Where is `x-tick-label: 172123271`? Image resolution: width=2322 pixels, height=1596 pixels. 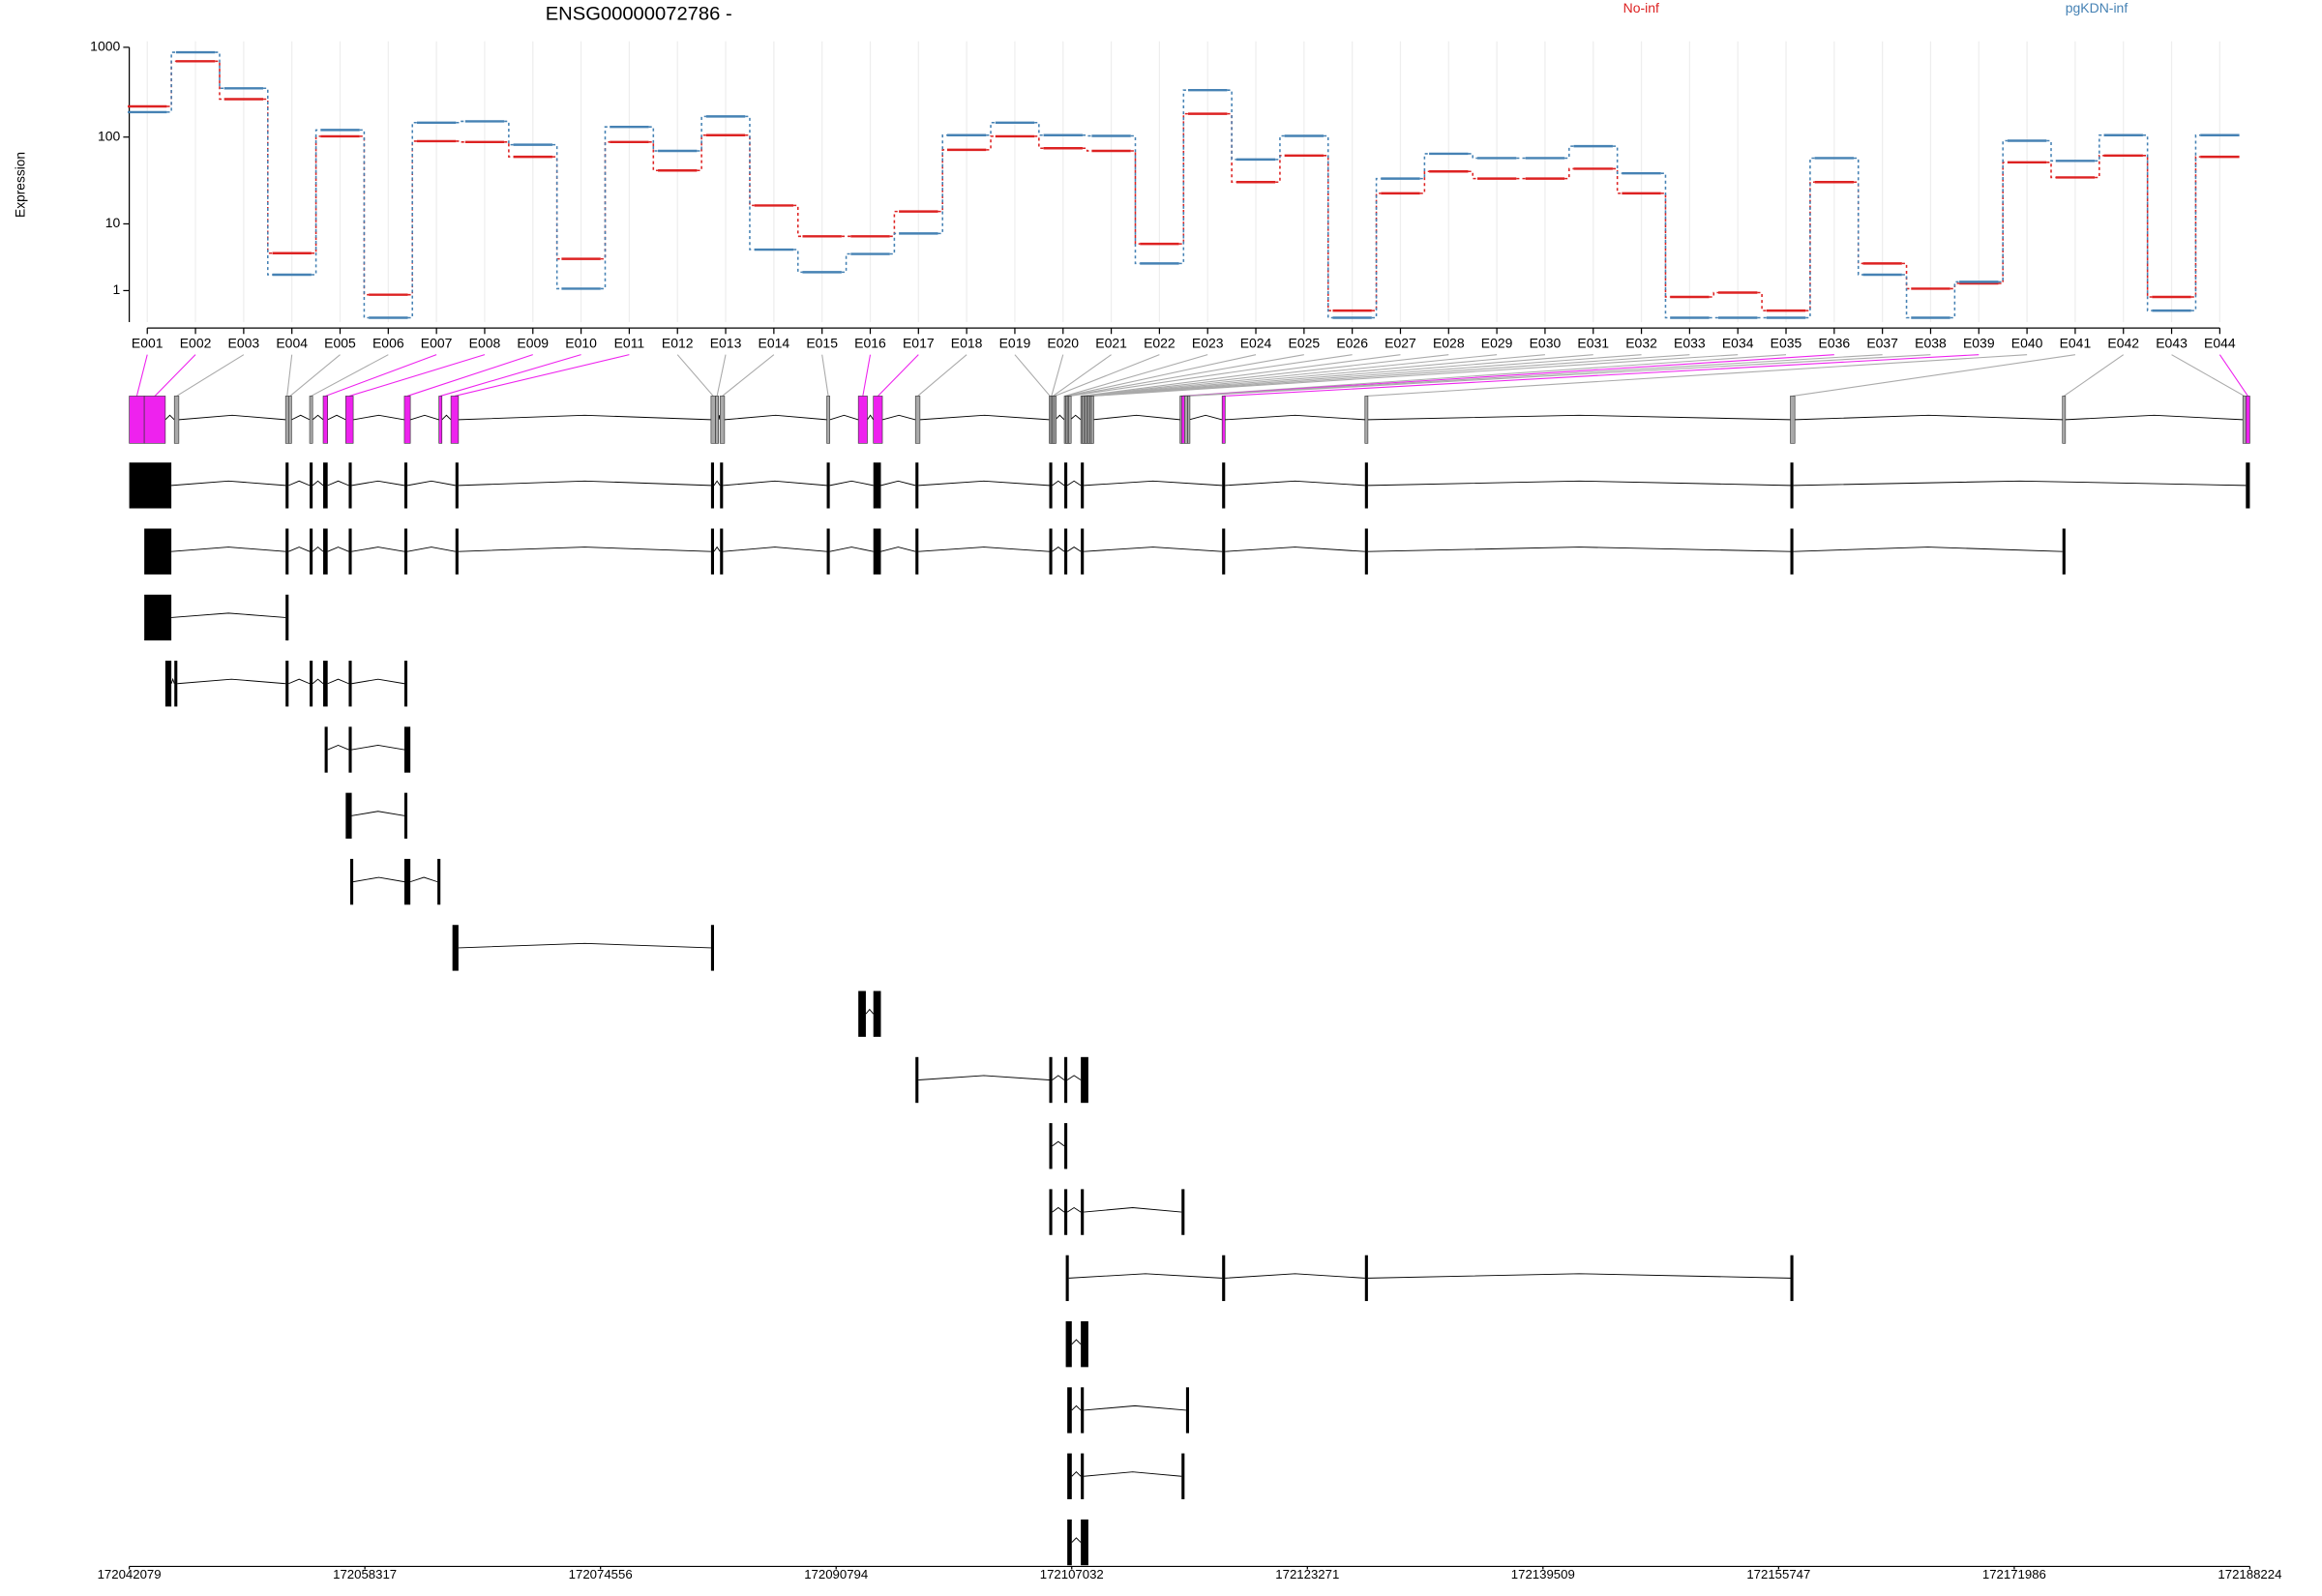 x-tick-label: 172123271 is located at coordinates (1307, 1574).